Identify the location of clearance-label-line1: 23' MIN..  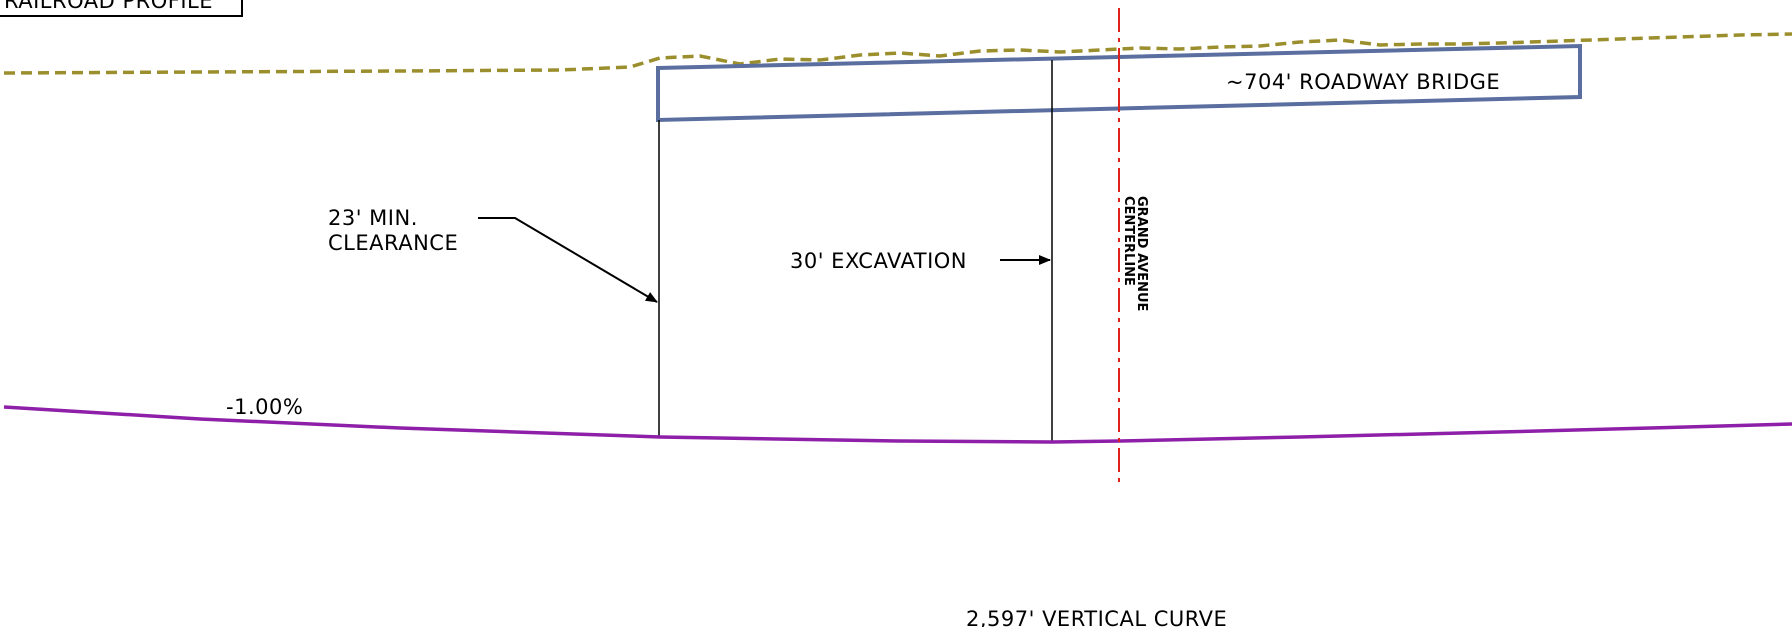
(373, 218).